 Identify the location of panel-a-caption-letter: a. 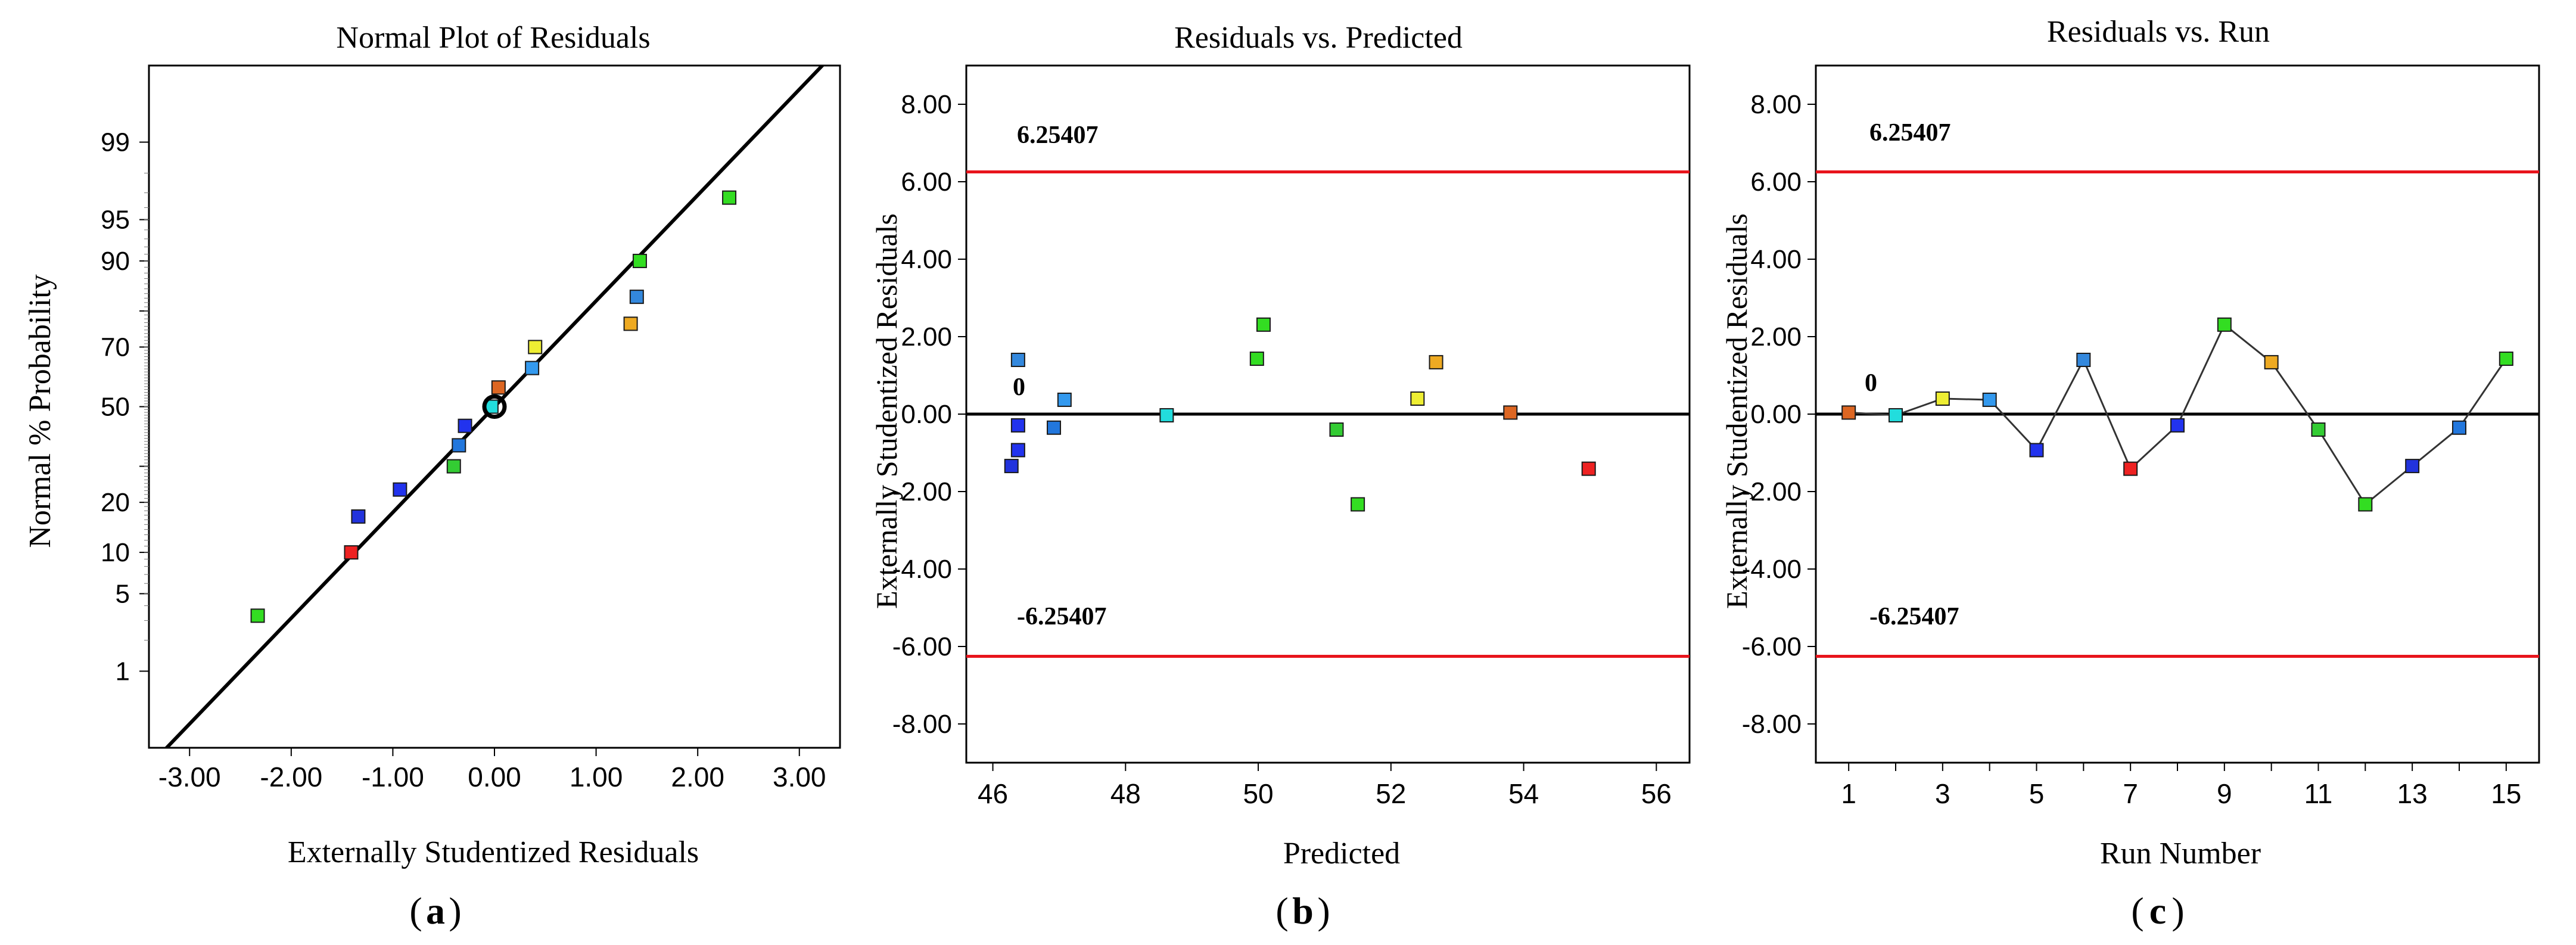
(435, 911).